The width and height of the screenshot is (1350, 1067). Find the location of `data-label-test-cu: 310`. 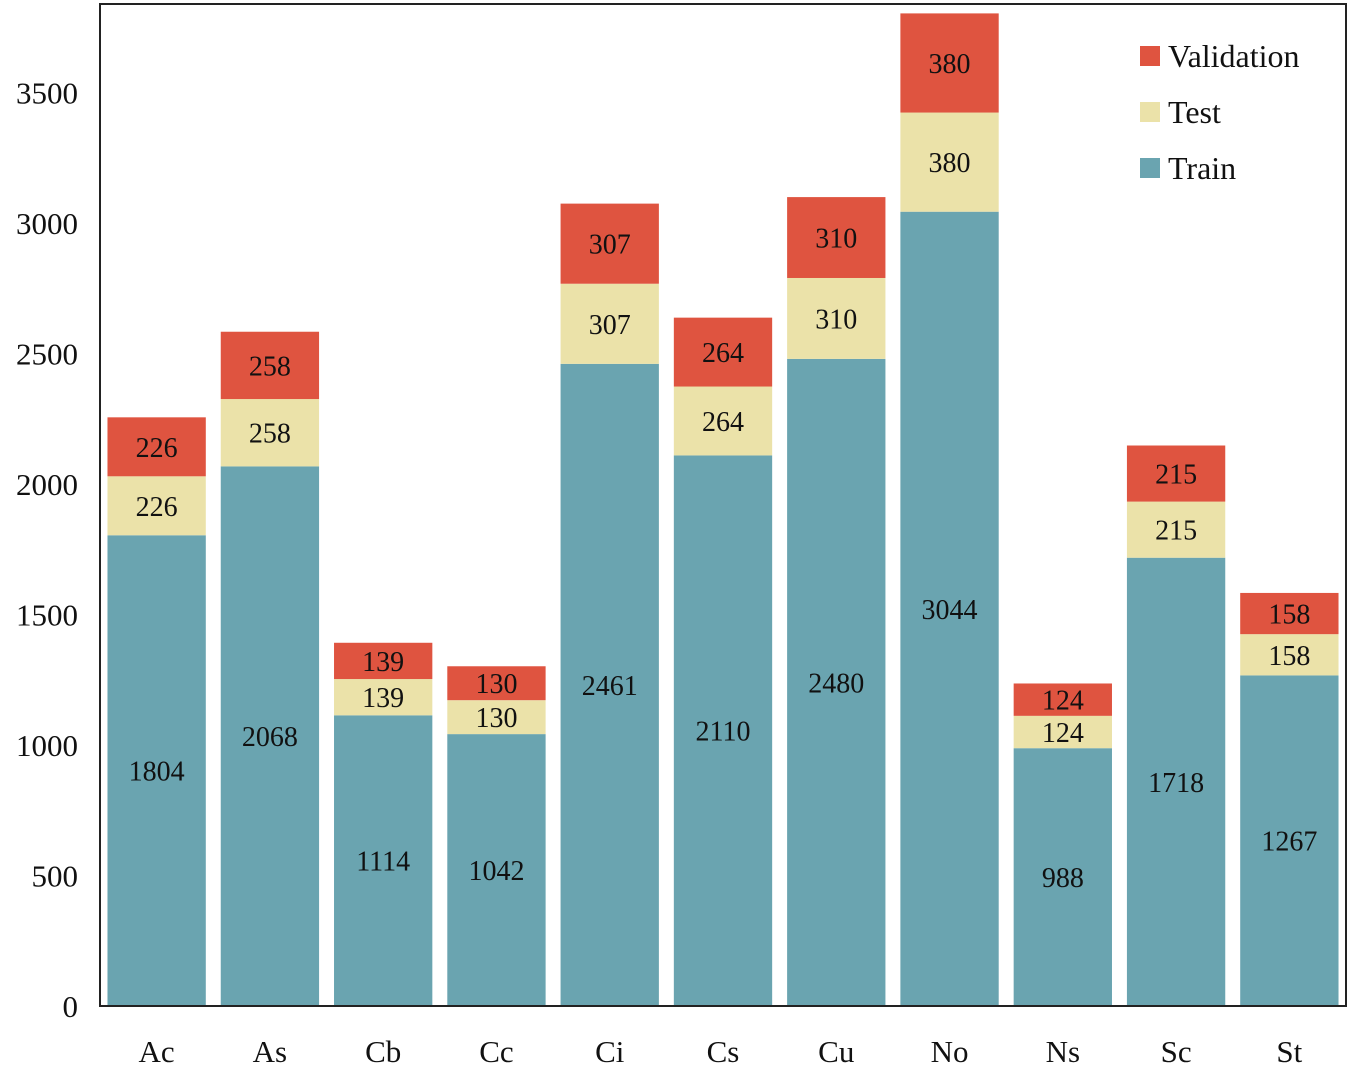

data-label-test-cu: 310 is located at coordinates (836, 319).